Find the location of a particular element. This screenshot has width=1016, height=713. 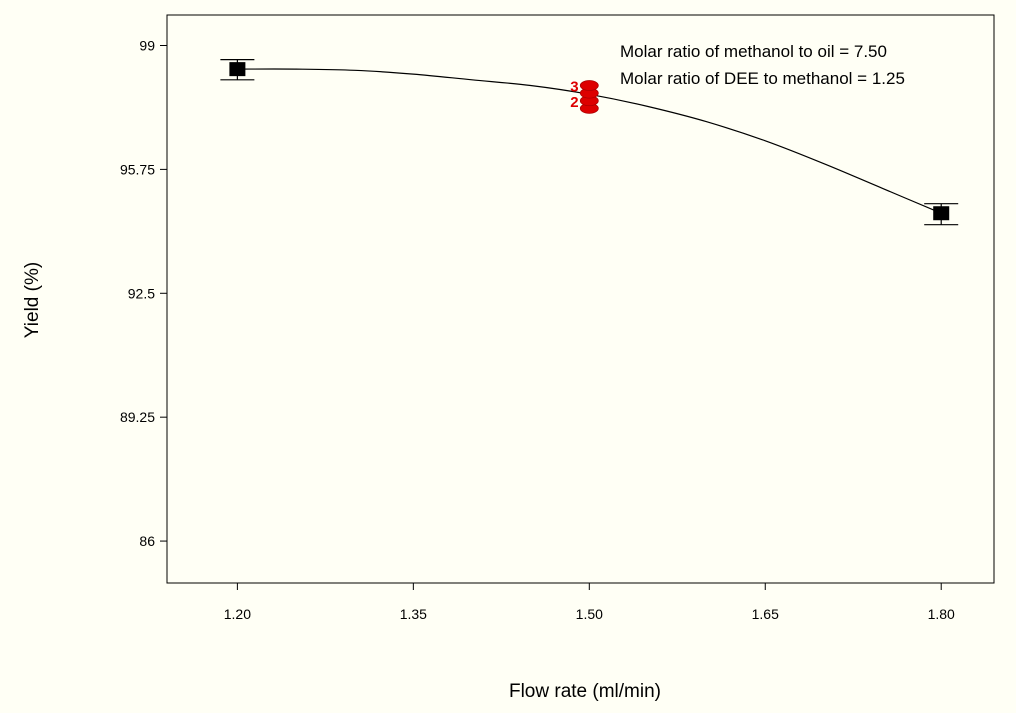

center-point-count-label: 2 is located at coordinates (574, 102).